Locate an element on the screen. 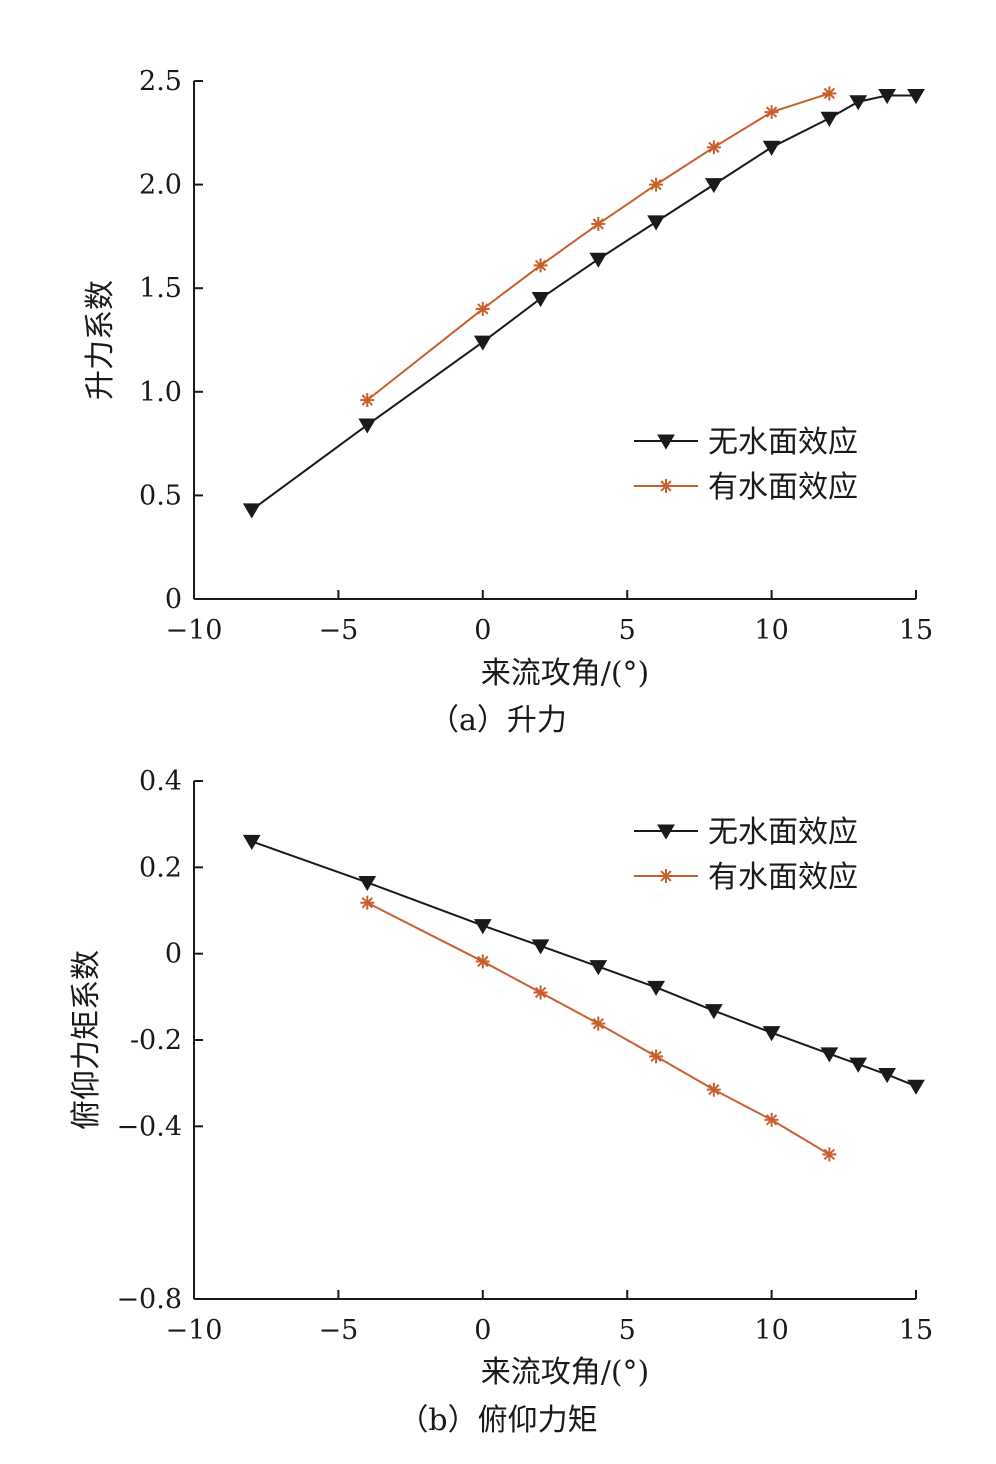 This screenshot has width=996, height=1464. y-tick-label: -0.2 is located at coordinates (156, 1040).